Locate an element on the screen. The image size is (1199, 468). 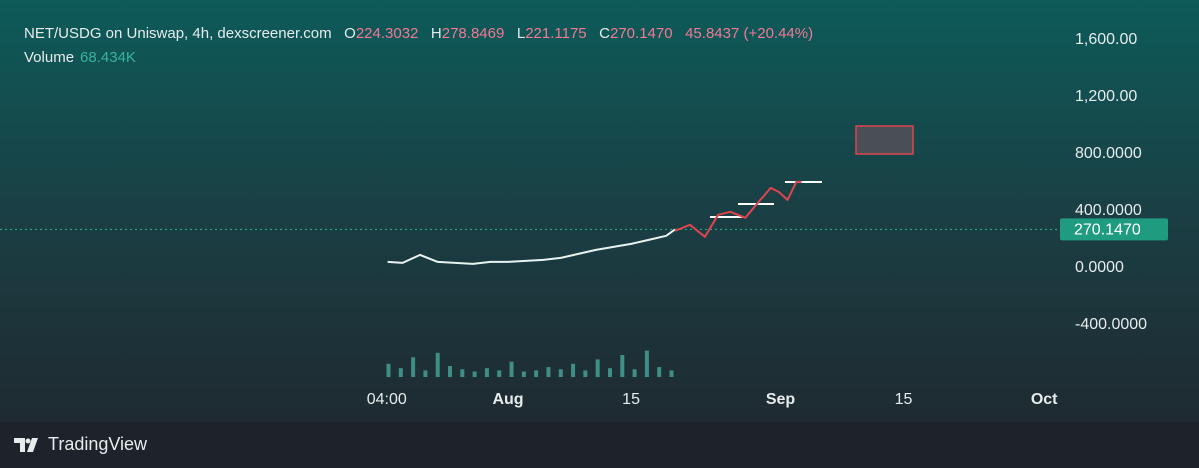
x-tick-label: Sep is located at coordinates (781, 399).